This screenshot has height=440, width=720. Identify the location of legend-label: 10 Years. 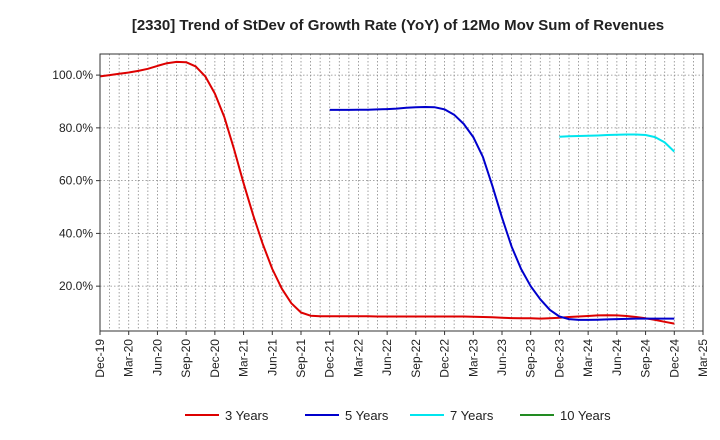
(585, 415).